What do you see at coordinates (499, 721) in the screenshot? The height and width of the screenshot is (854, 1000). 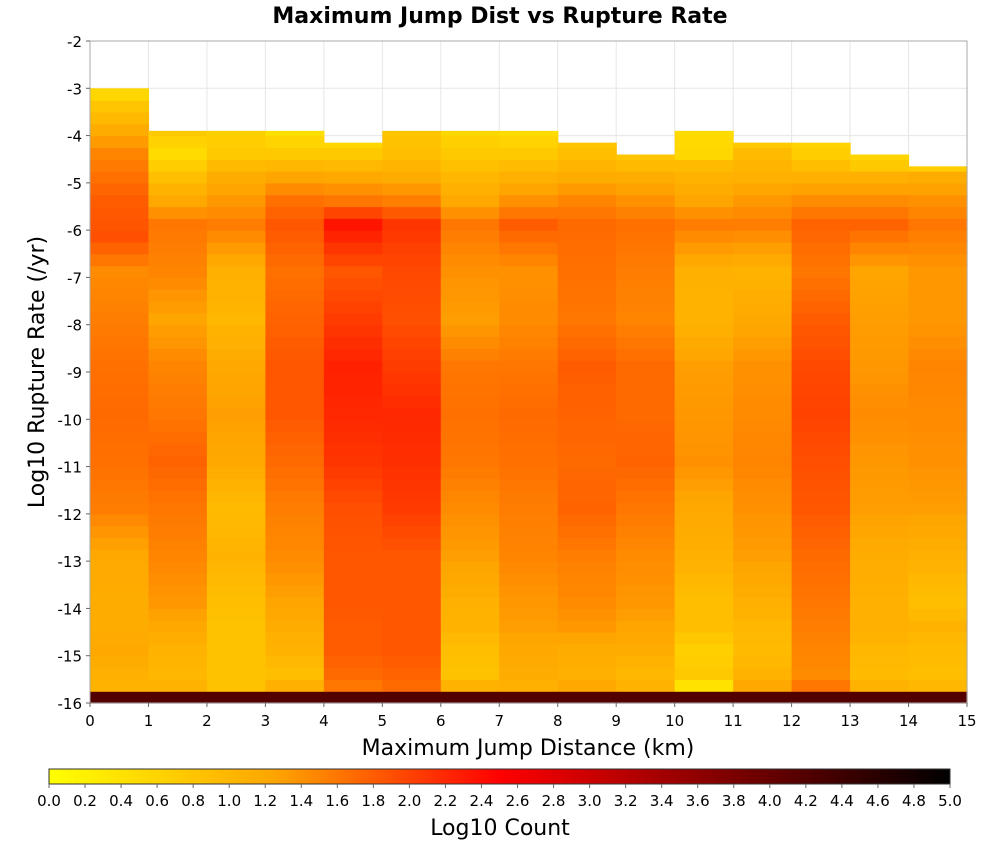 I see `x-tick-label: 7` at bounding box center [499, 721].